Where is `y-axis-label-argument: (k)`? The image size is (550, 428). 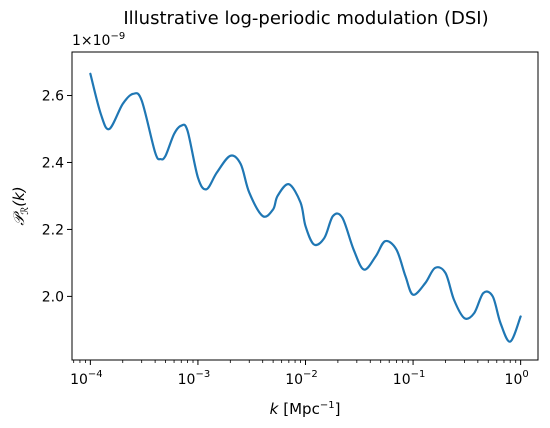 y-axis-label-argument: (k) is located at coordinates (19, 196).